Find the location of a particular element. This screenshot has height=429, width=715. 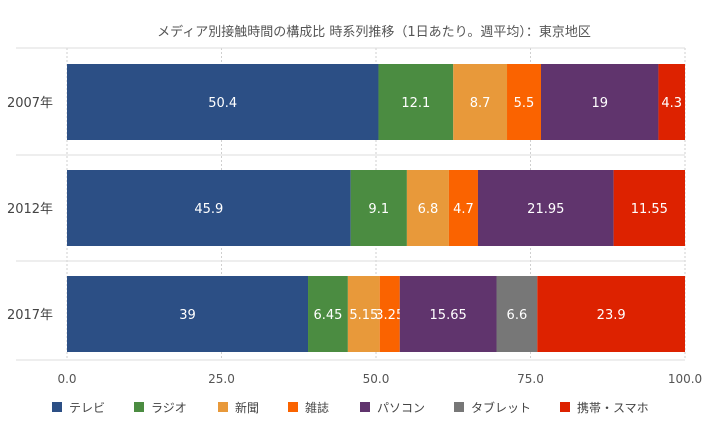

legend: テレビ ラジオ 新聞 雑誌 パソコン タブレット 携帯・スマホ is located at coordinates (350, 407).